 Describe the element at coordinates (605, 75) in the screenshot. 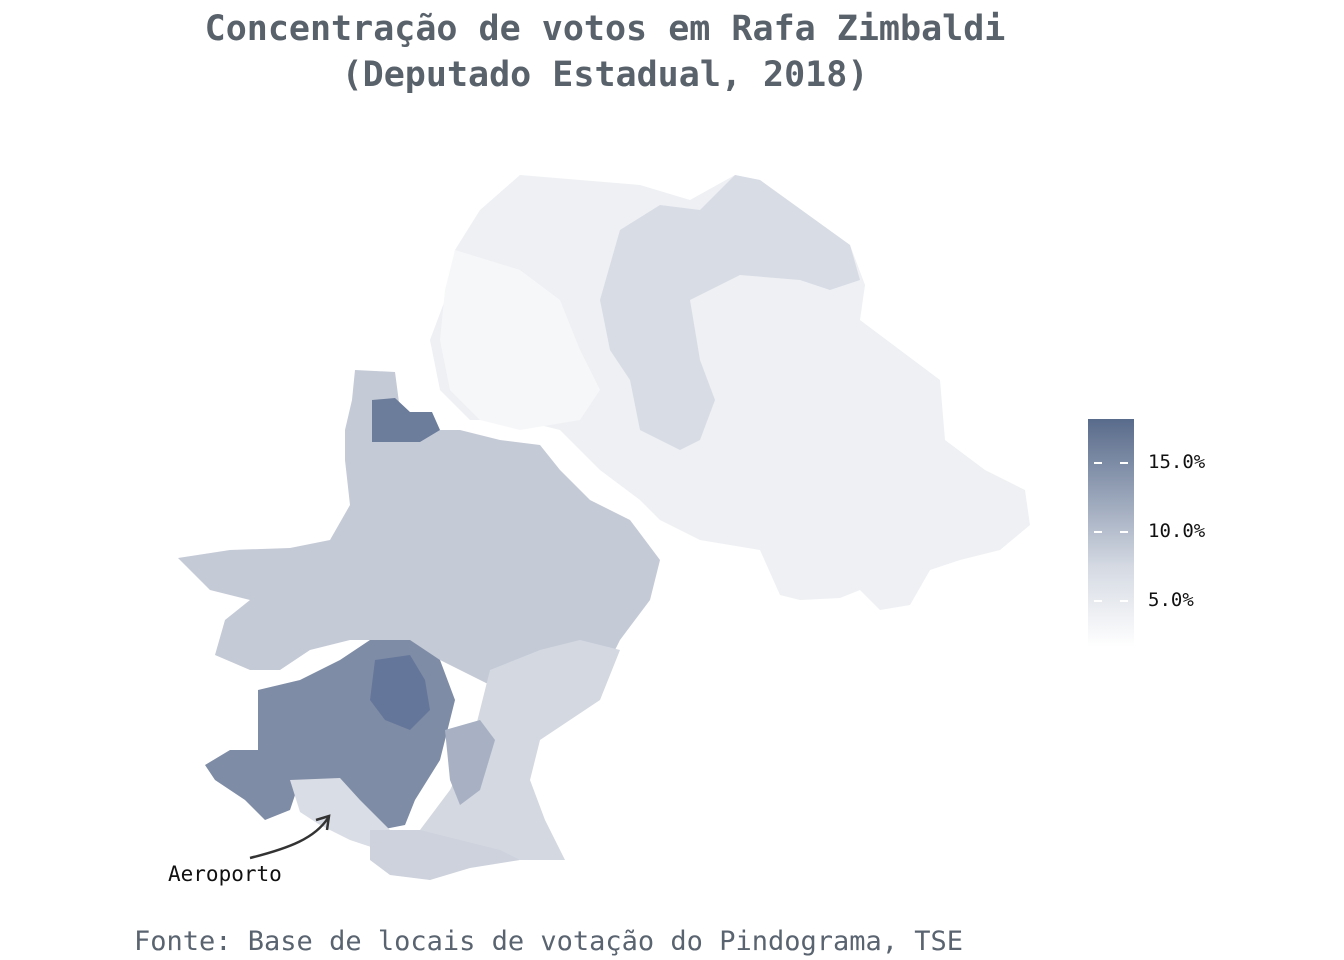

I see `map-title-line-2: (Deputado Estadual, 2018)` at that location.